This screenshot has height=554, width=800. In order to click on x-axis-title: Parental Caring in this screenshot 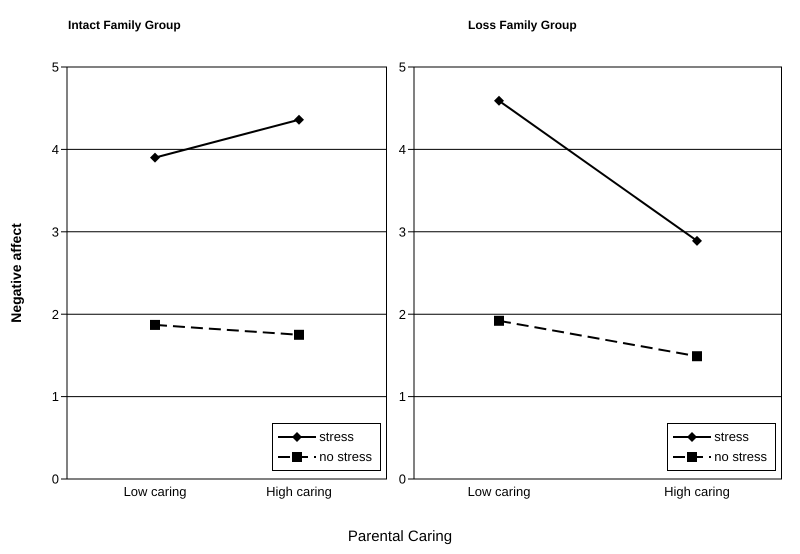, I will do `click(400, 536)`.